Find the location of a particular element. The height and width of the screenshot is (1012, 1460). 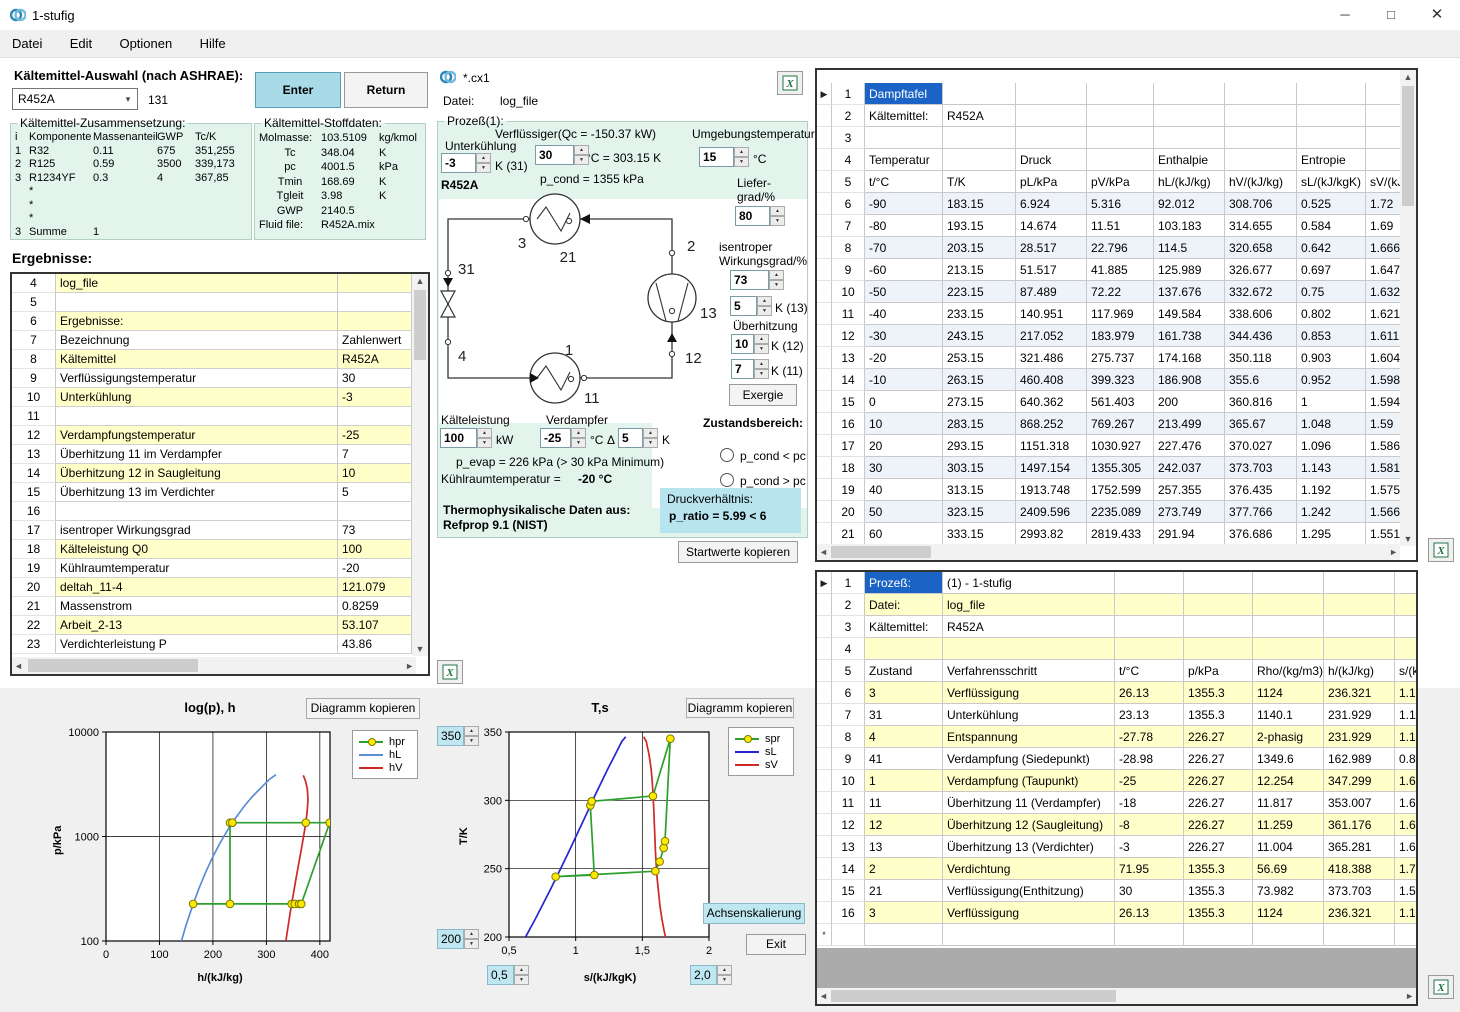

table-cell: Verdampfungstemperatur is located at coordinates (197, 435).